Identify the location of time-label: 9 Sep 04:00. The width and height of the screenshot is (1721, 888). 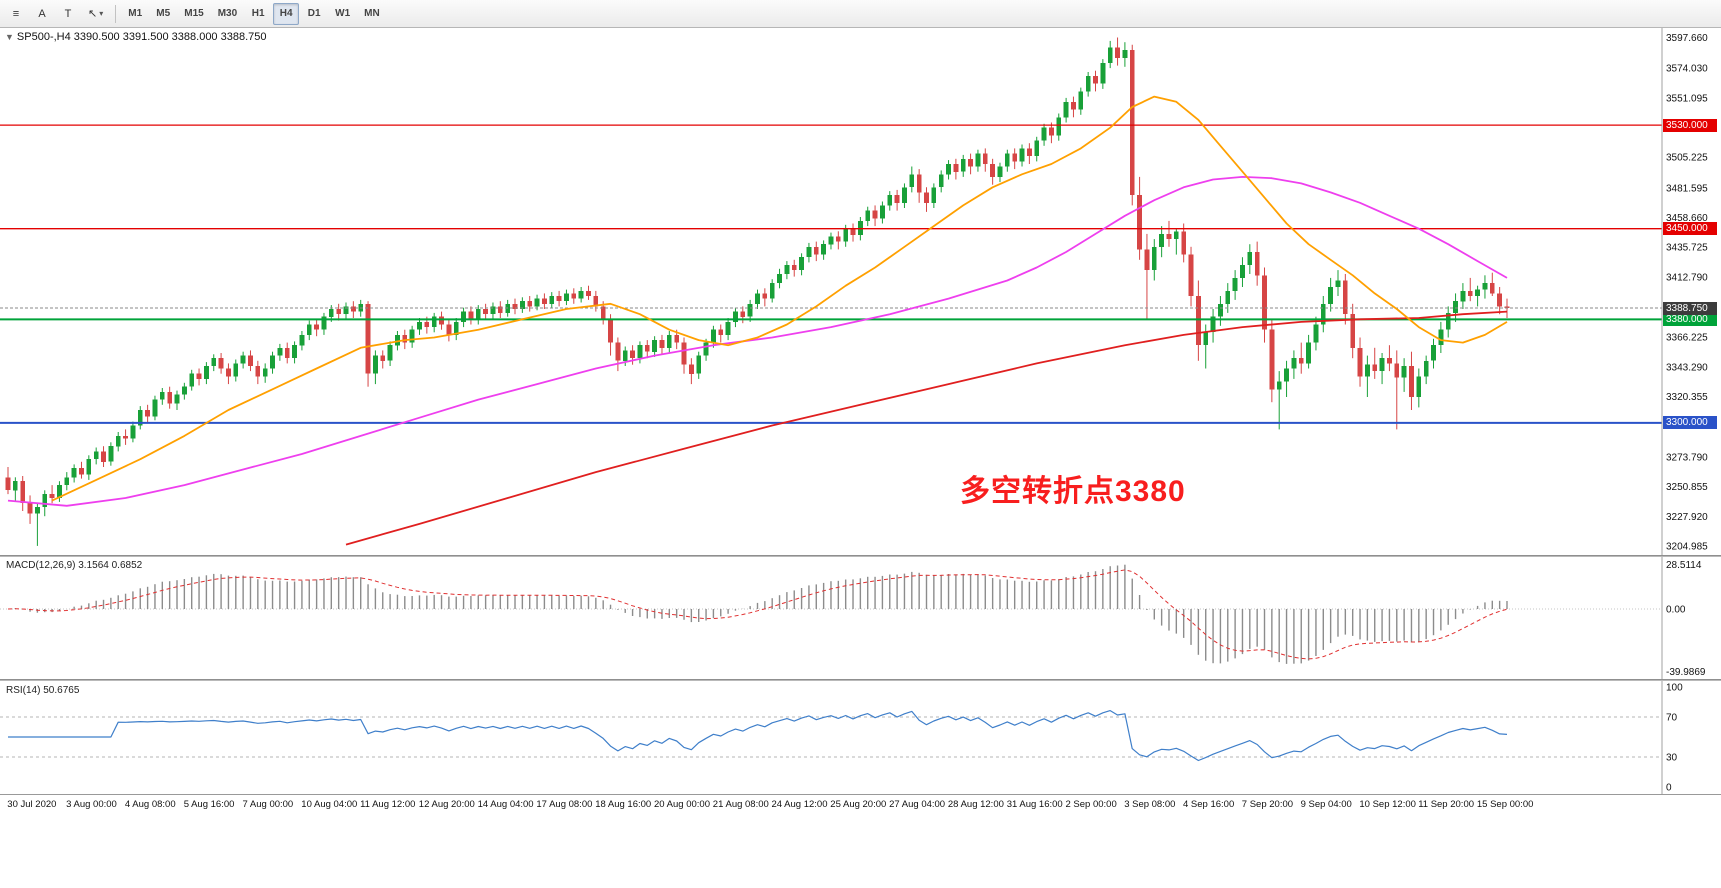
(1326, 804).